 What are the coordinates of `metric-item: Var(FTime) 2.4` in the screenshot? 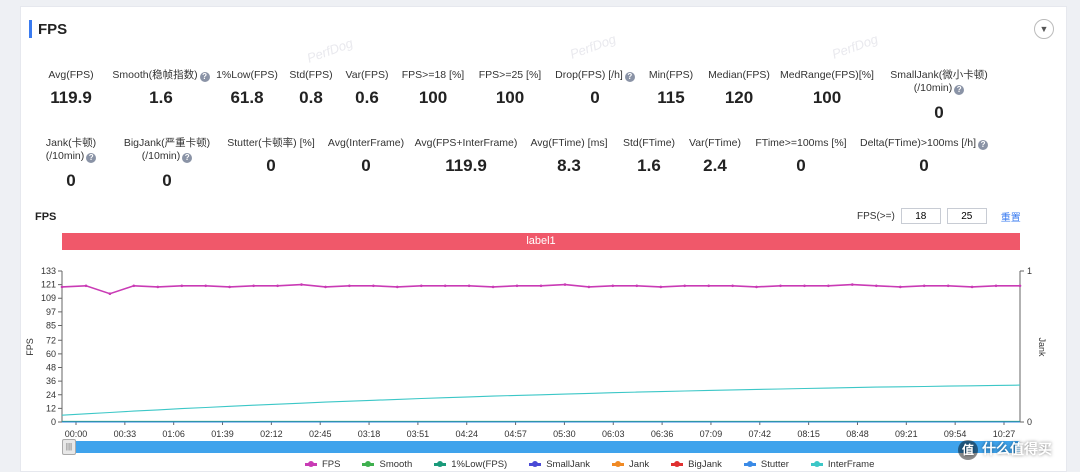 It's located at (715, 156).